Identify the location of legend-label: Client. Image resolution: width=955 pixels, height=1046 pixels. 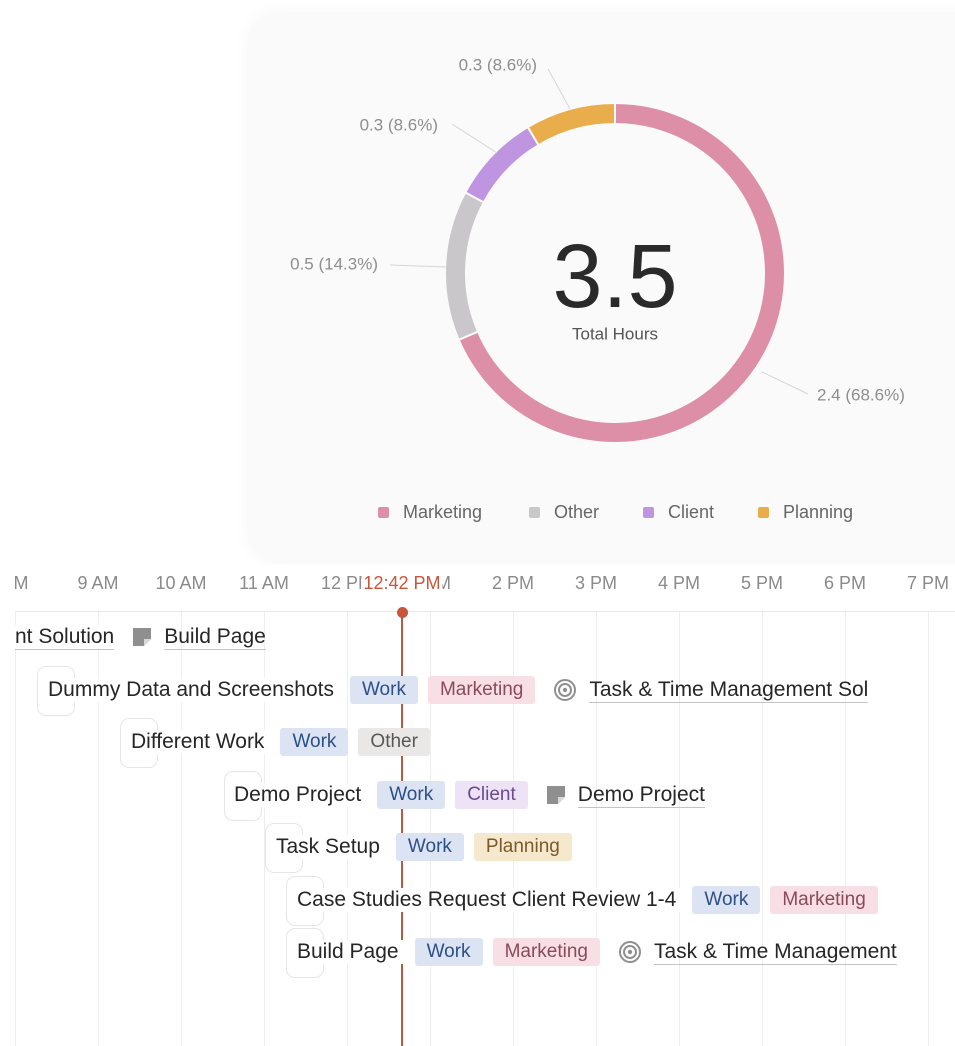
(691, 512).